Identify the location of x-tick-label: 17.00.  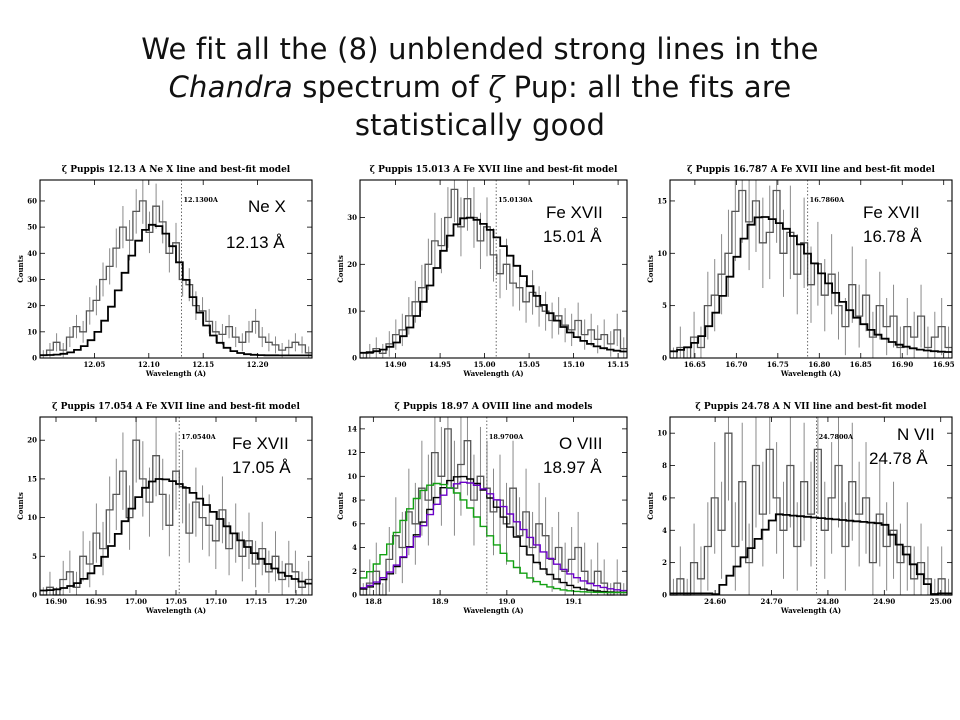
(136, 601).